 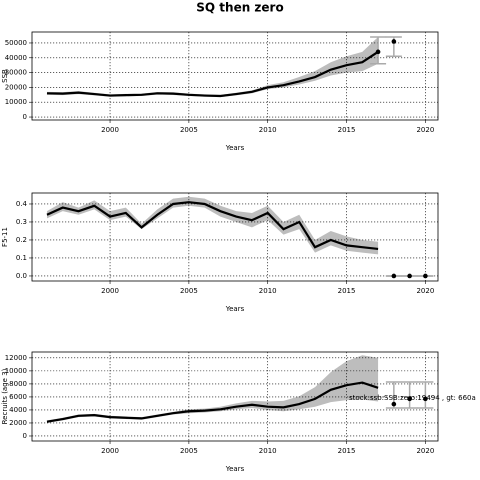 What do you see at coordinates (18, 397) in the screenshot?
I see `y-tick-label: 6000` at bounding box center [18, 397].